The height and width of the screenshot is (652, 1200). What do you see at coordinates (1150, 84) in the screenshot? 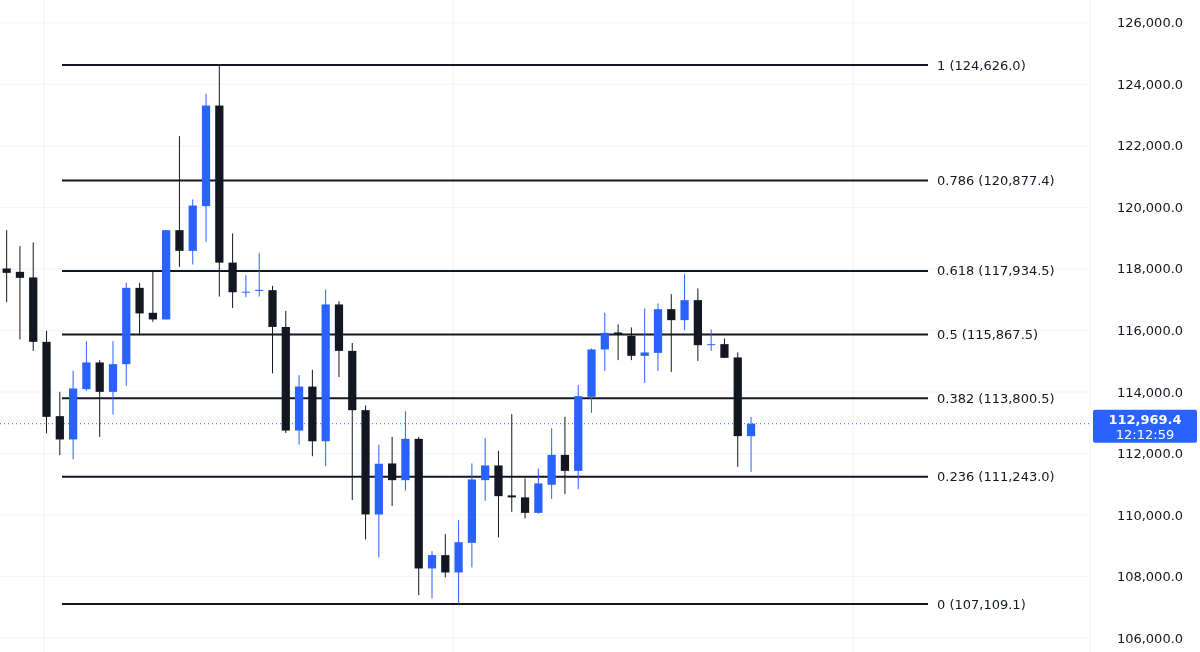
I see `y-tick-label: 124,000.0` at bounding box center [1150, 84].